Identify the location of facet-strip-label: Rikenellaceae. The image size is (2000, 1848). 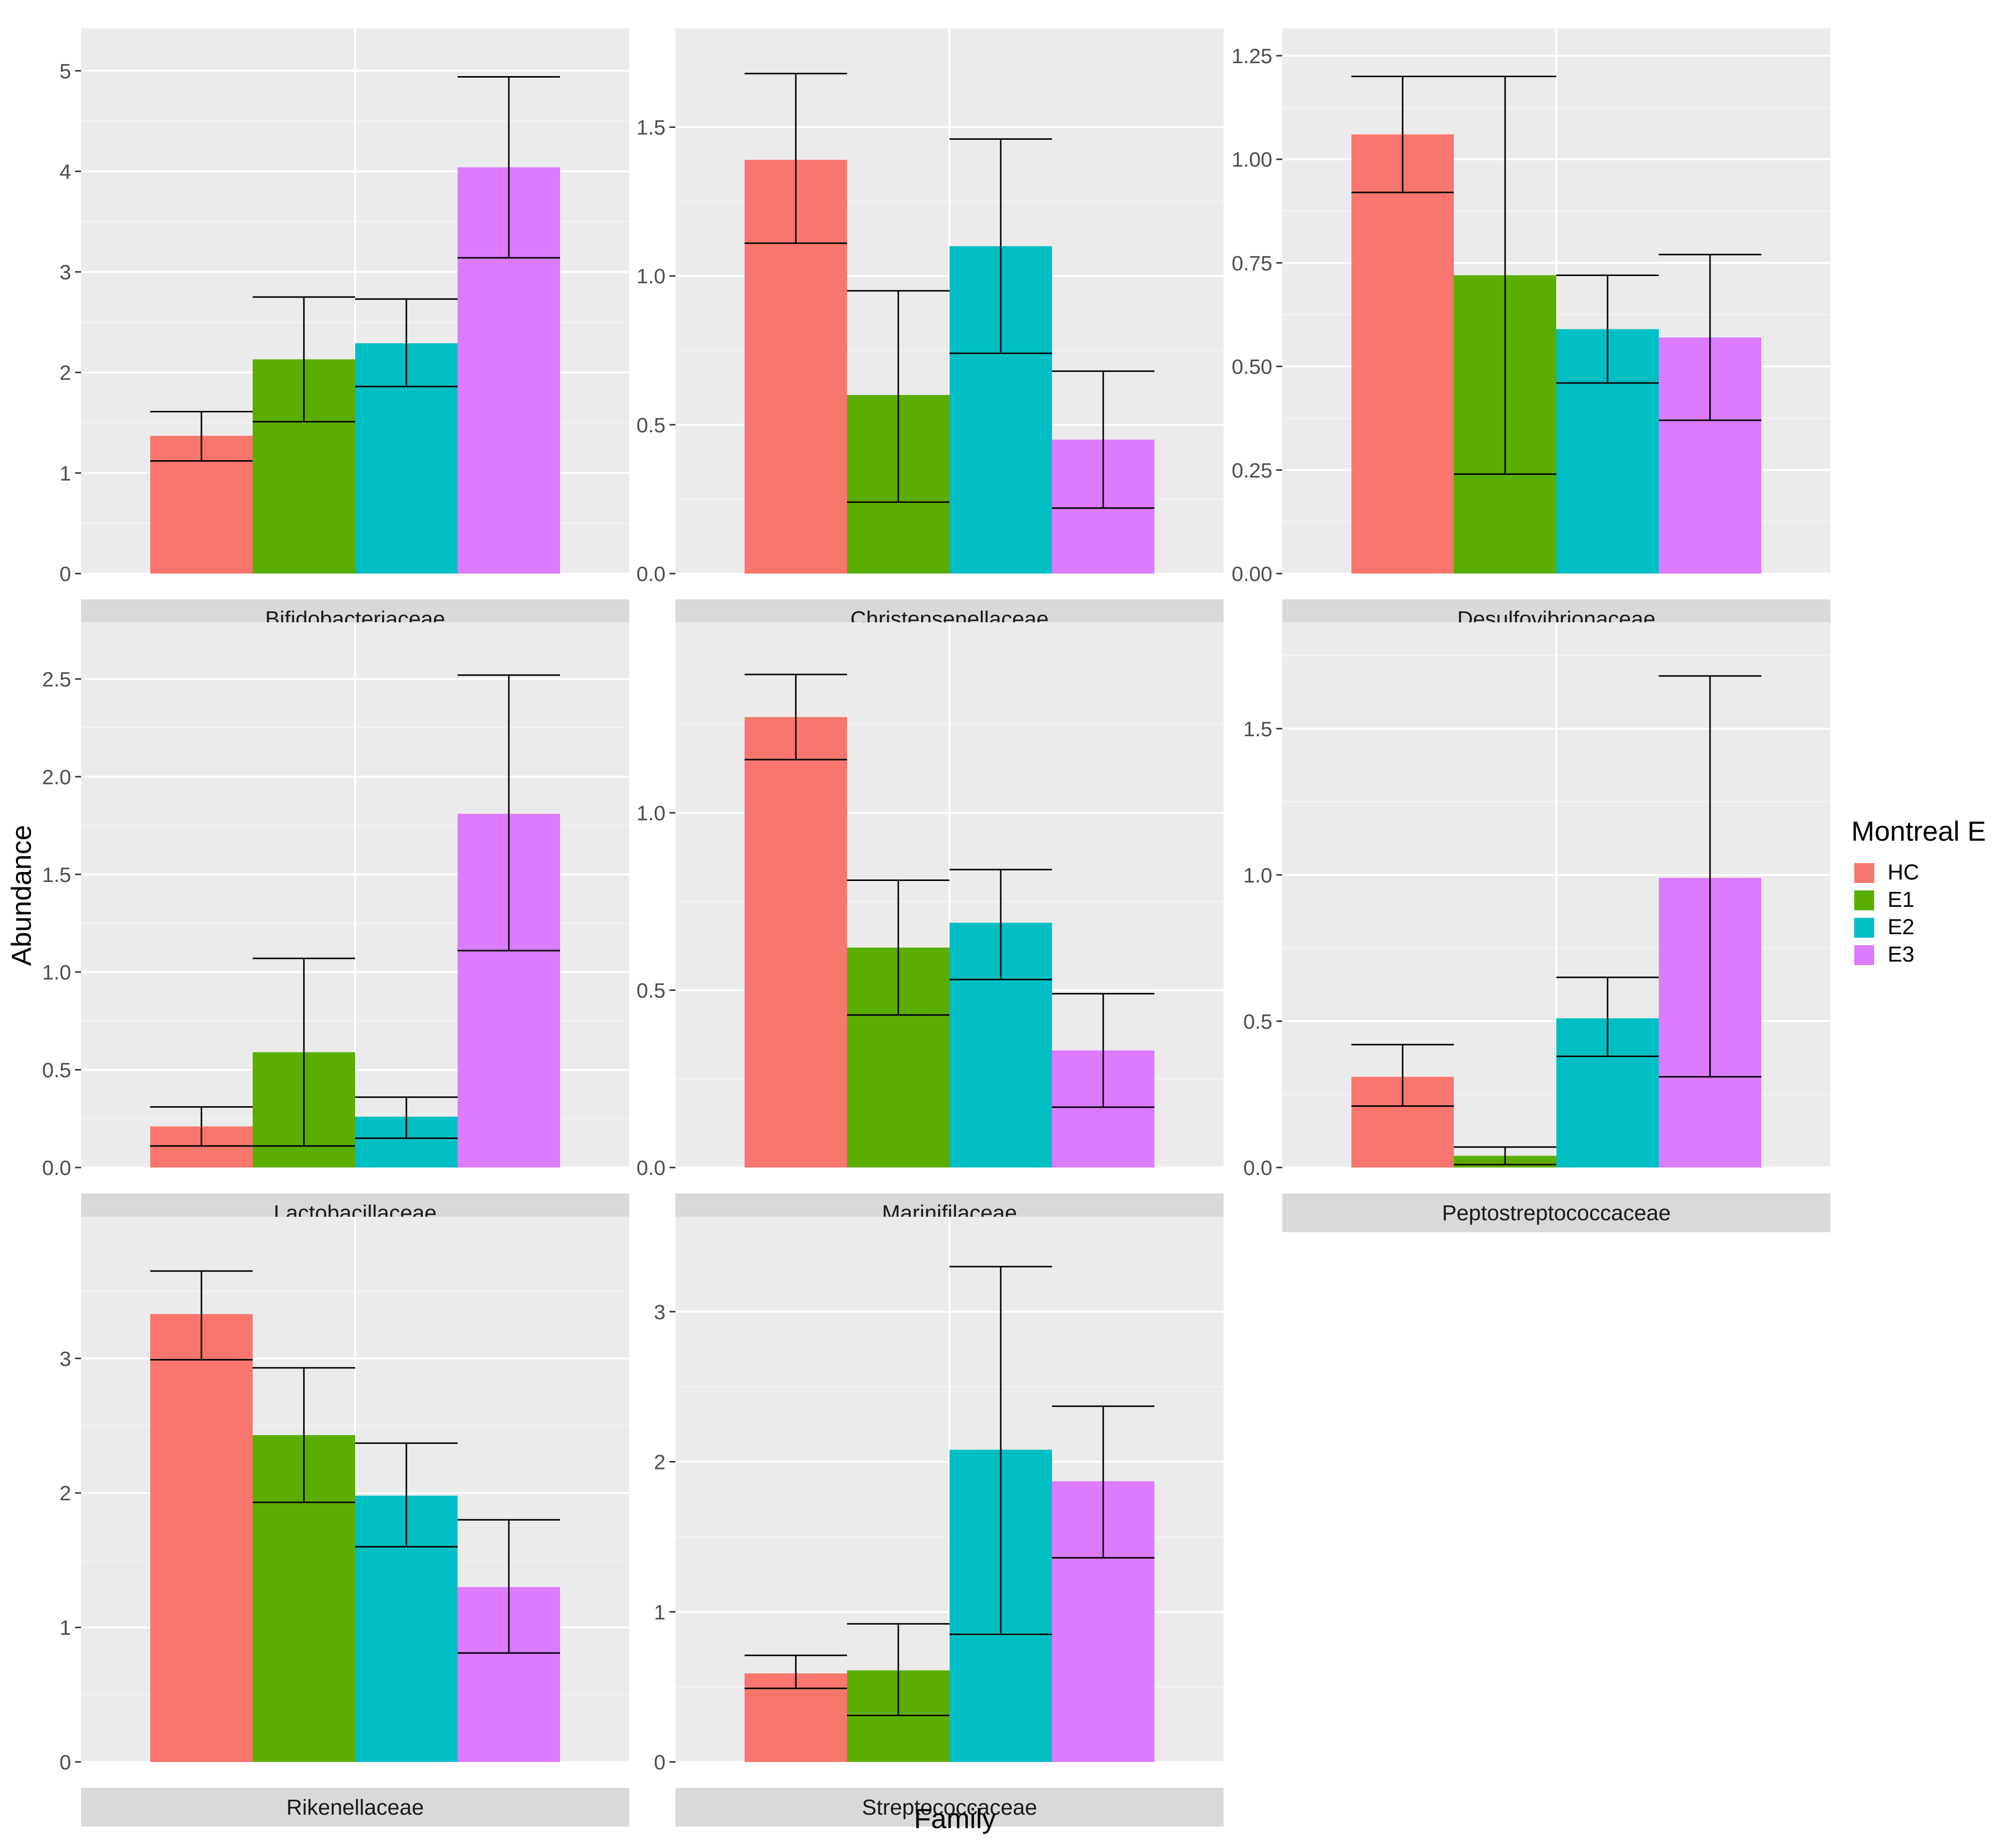
(355, 1808).